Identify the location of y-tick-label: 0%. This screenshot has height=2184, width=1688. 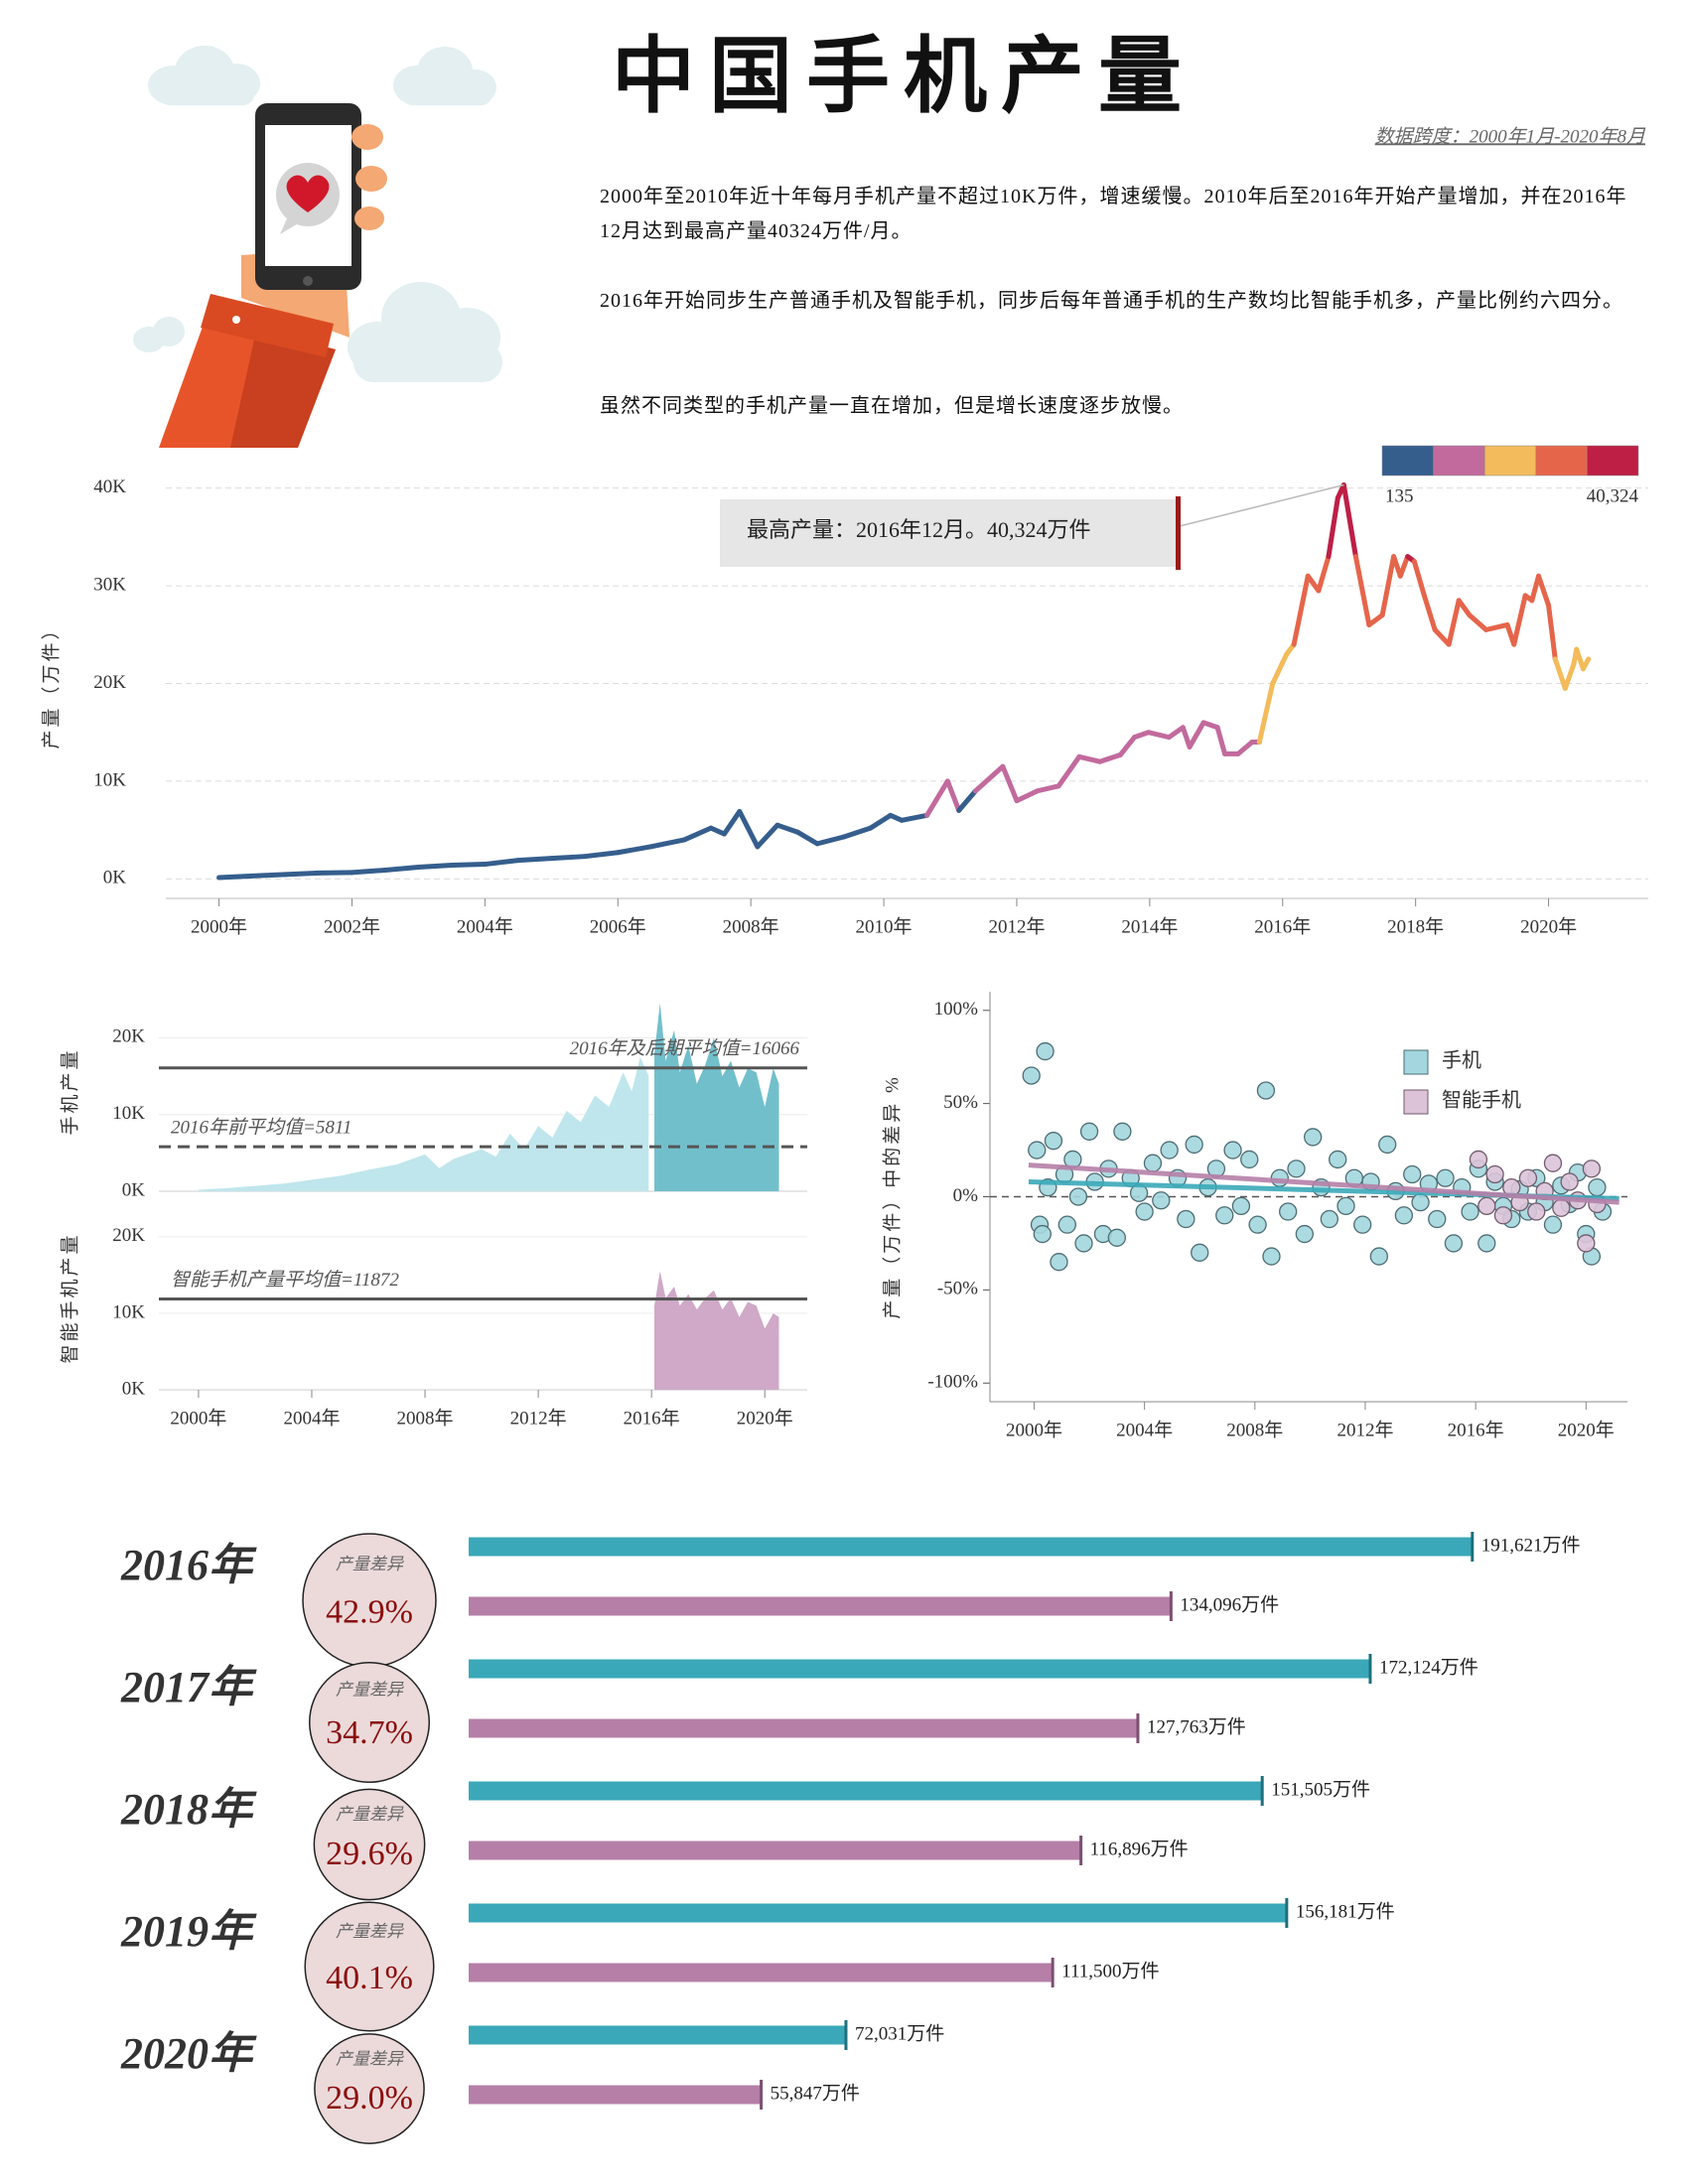
(966, 1195).